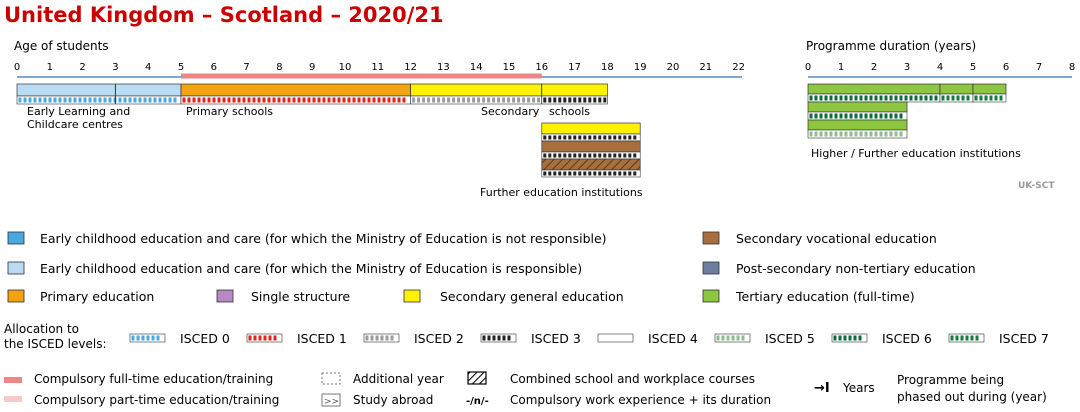 The height and width of the screenshot is (412, 1080). Describe the element at coordinates (907, 93) in the screenshot. I see `bar-tertiary-row1` at that location.